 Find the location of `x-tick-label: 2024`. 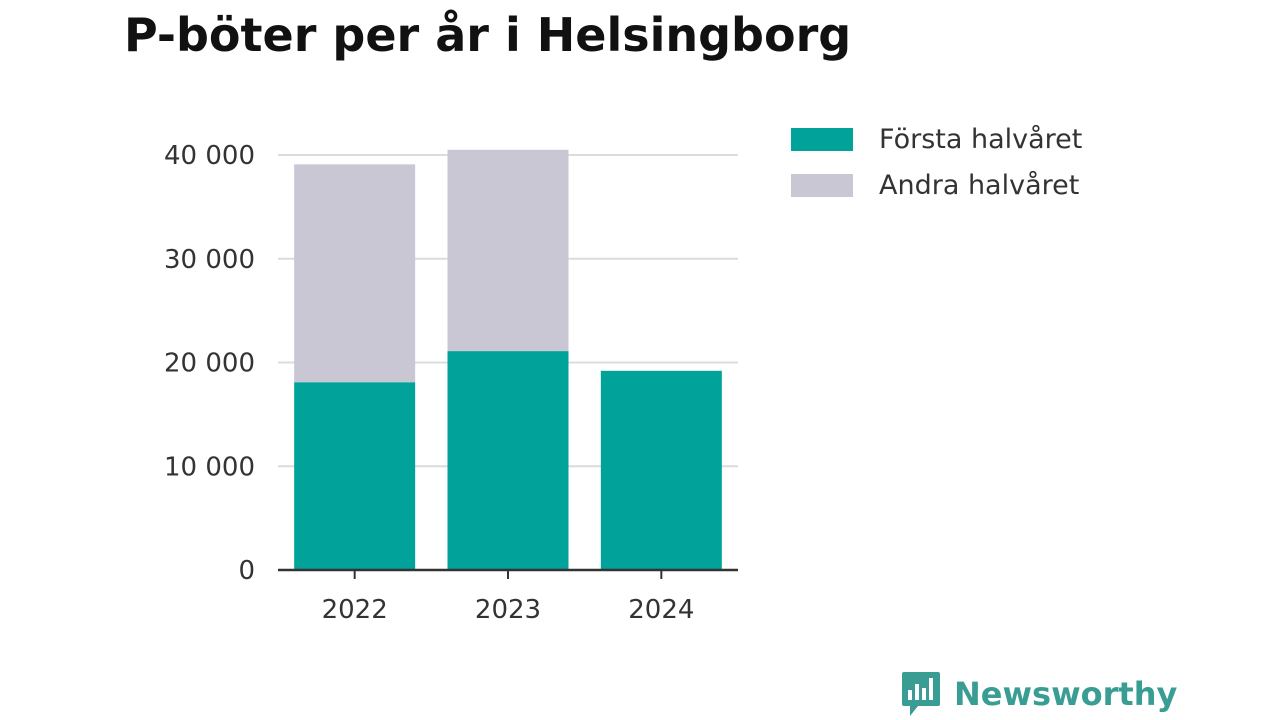

x-tick-label: 2024 is located at coordinates (661, 610).